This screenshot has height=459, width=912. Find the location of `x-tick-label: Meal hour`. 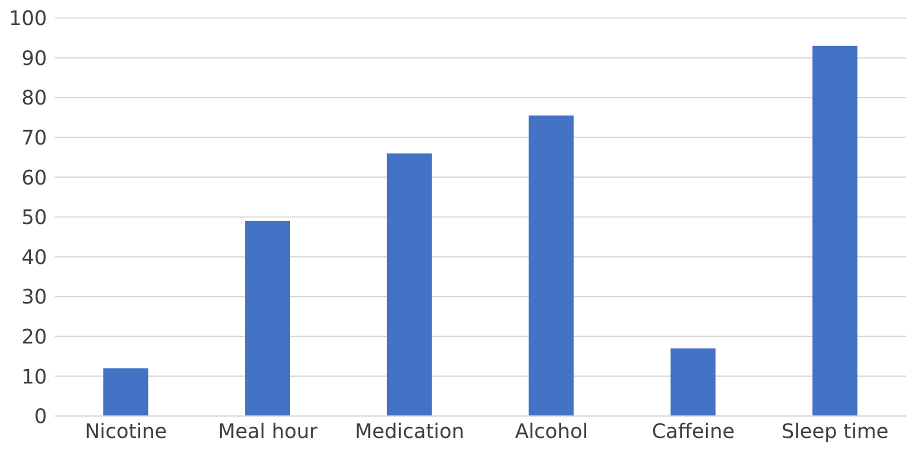

x-tick-label: Meal hour is located at coordinates (268, 431).